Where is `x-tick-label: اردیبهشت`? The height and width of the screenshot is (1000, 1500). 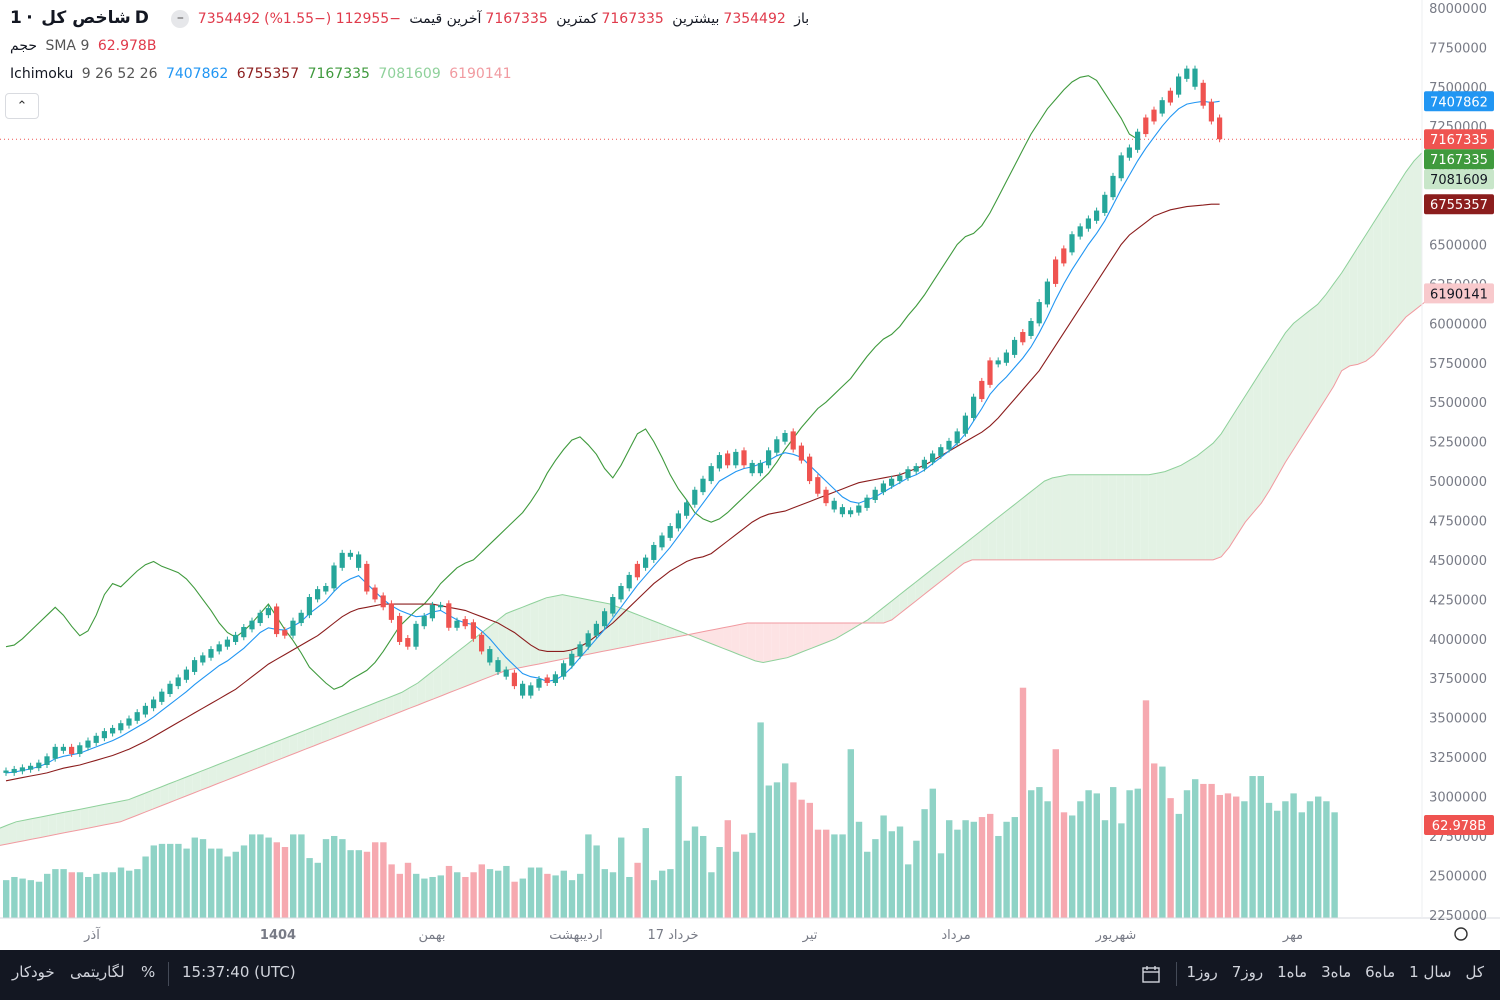
x-tick-label: اردیبهشت is located at coordinates (576, 935).